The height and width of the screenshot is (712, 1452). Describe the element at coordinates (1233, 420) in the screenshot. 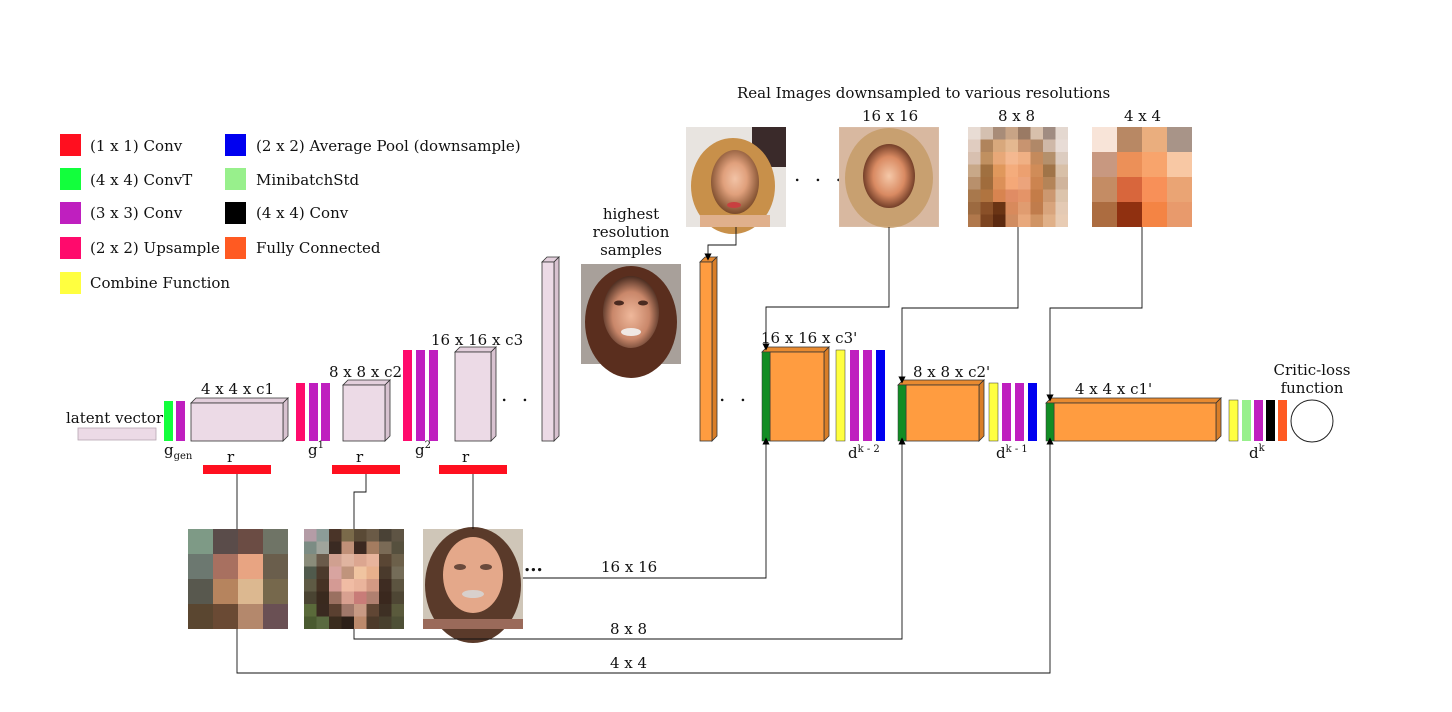

I see `dk-combine-layer` at that location.